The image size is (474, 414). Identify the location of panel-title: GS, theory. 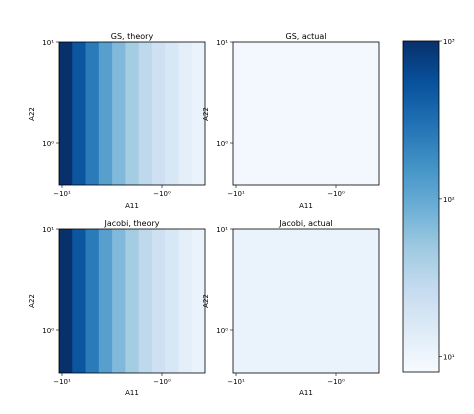
(132, 36).